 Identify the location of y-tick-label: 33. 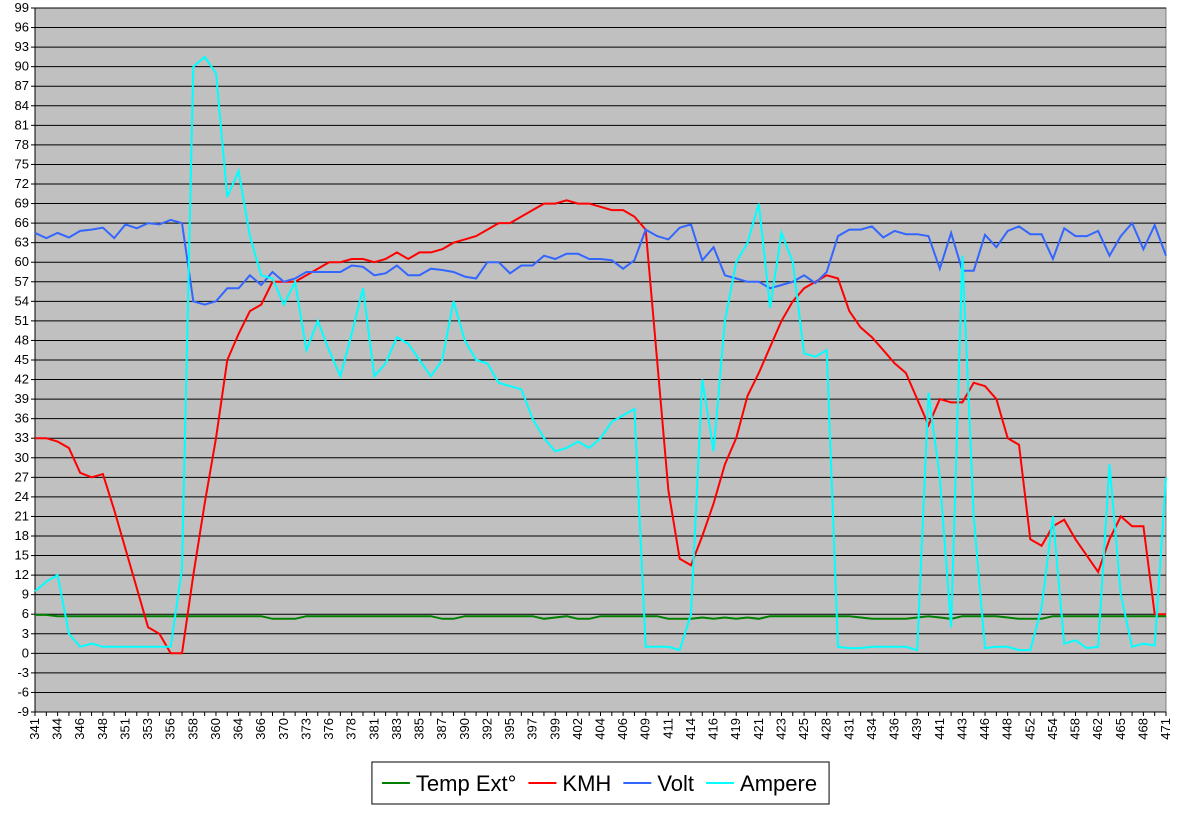
(22, 437).